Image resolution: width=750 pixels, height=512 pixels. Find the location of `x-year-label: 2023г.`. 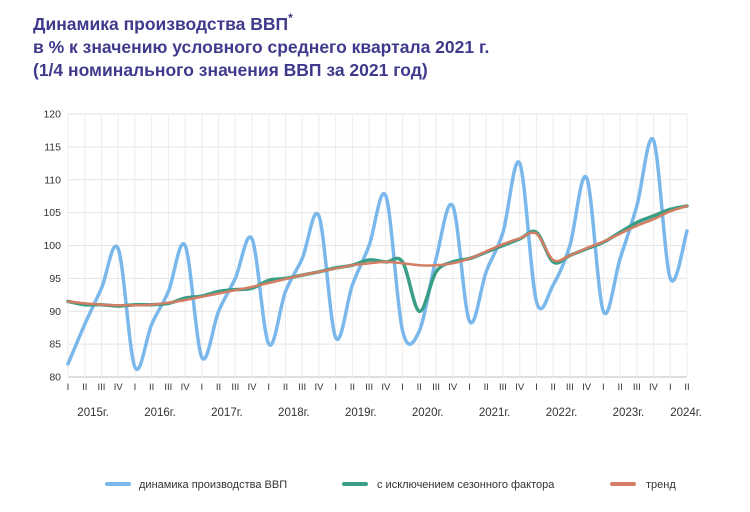

x-year-label: 2023г. is located at coordinates (629, 413).